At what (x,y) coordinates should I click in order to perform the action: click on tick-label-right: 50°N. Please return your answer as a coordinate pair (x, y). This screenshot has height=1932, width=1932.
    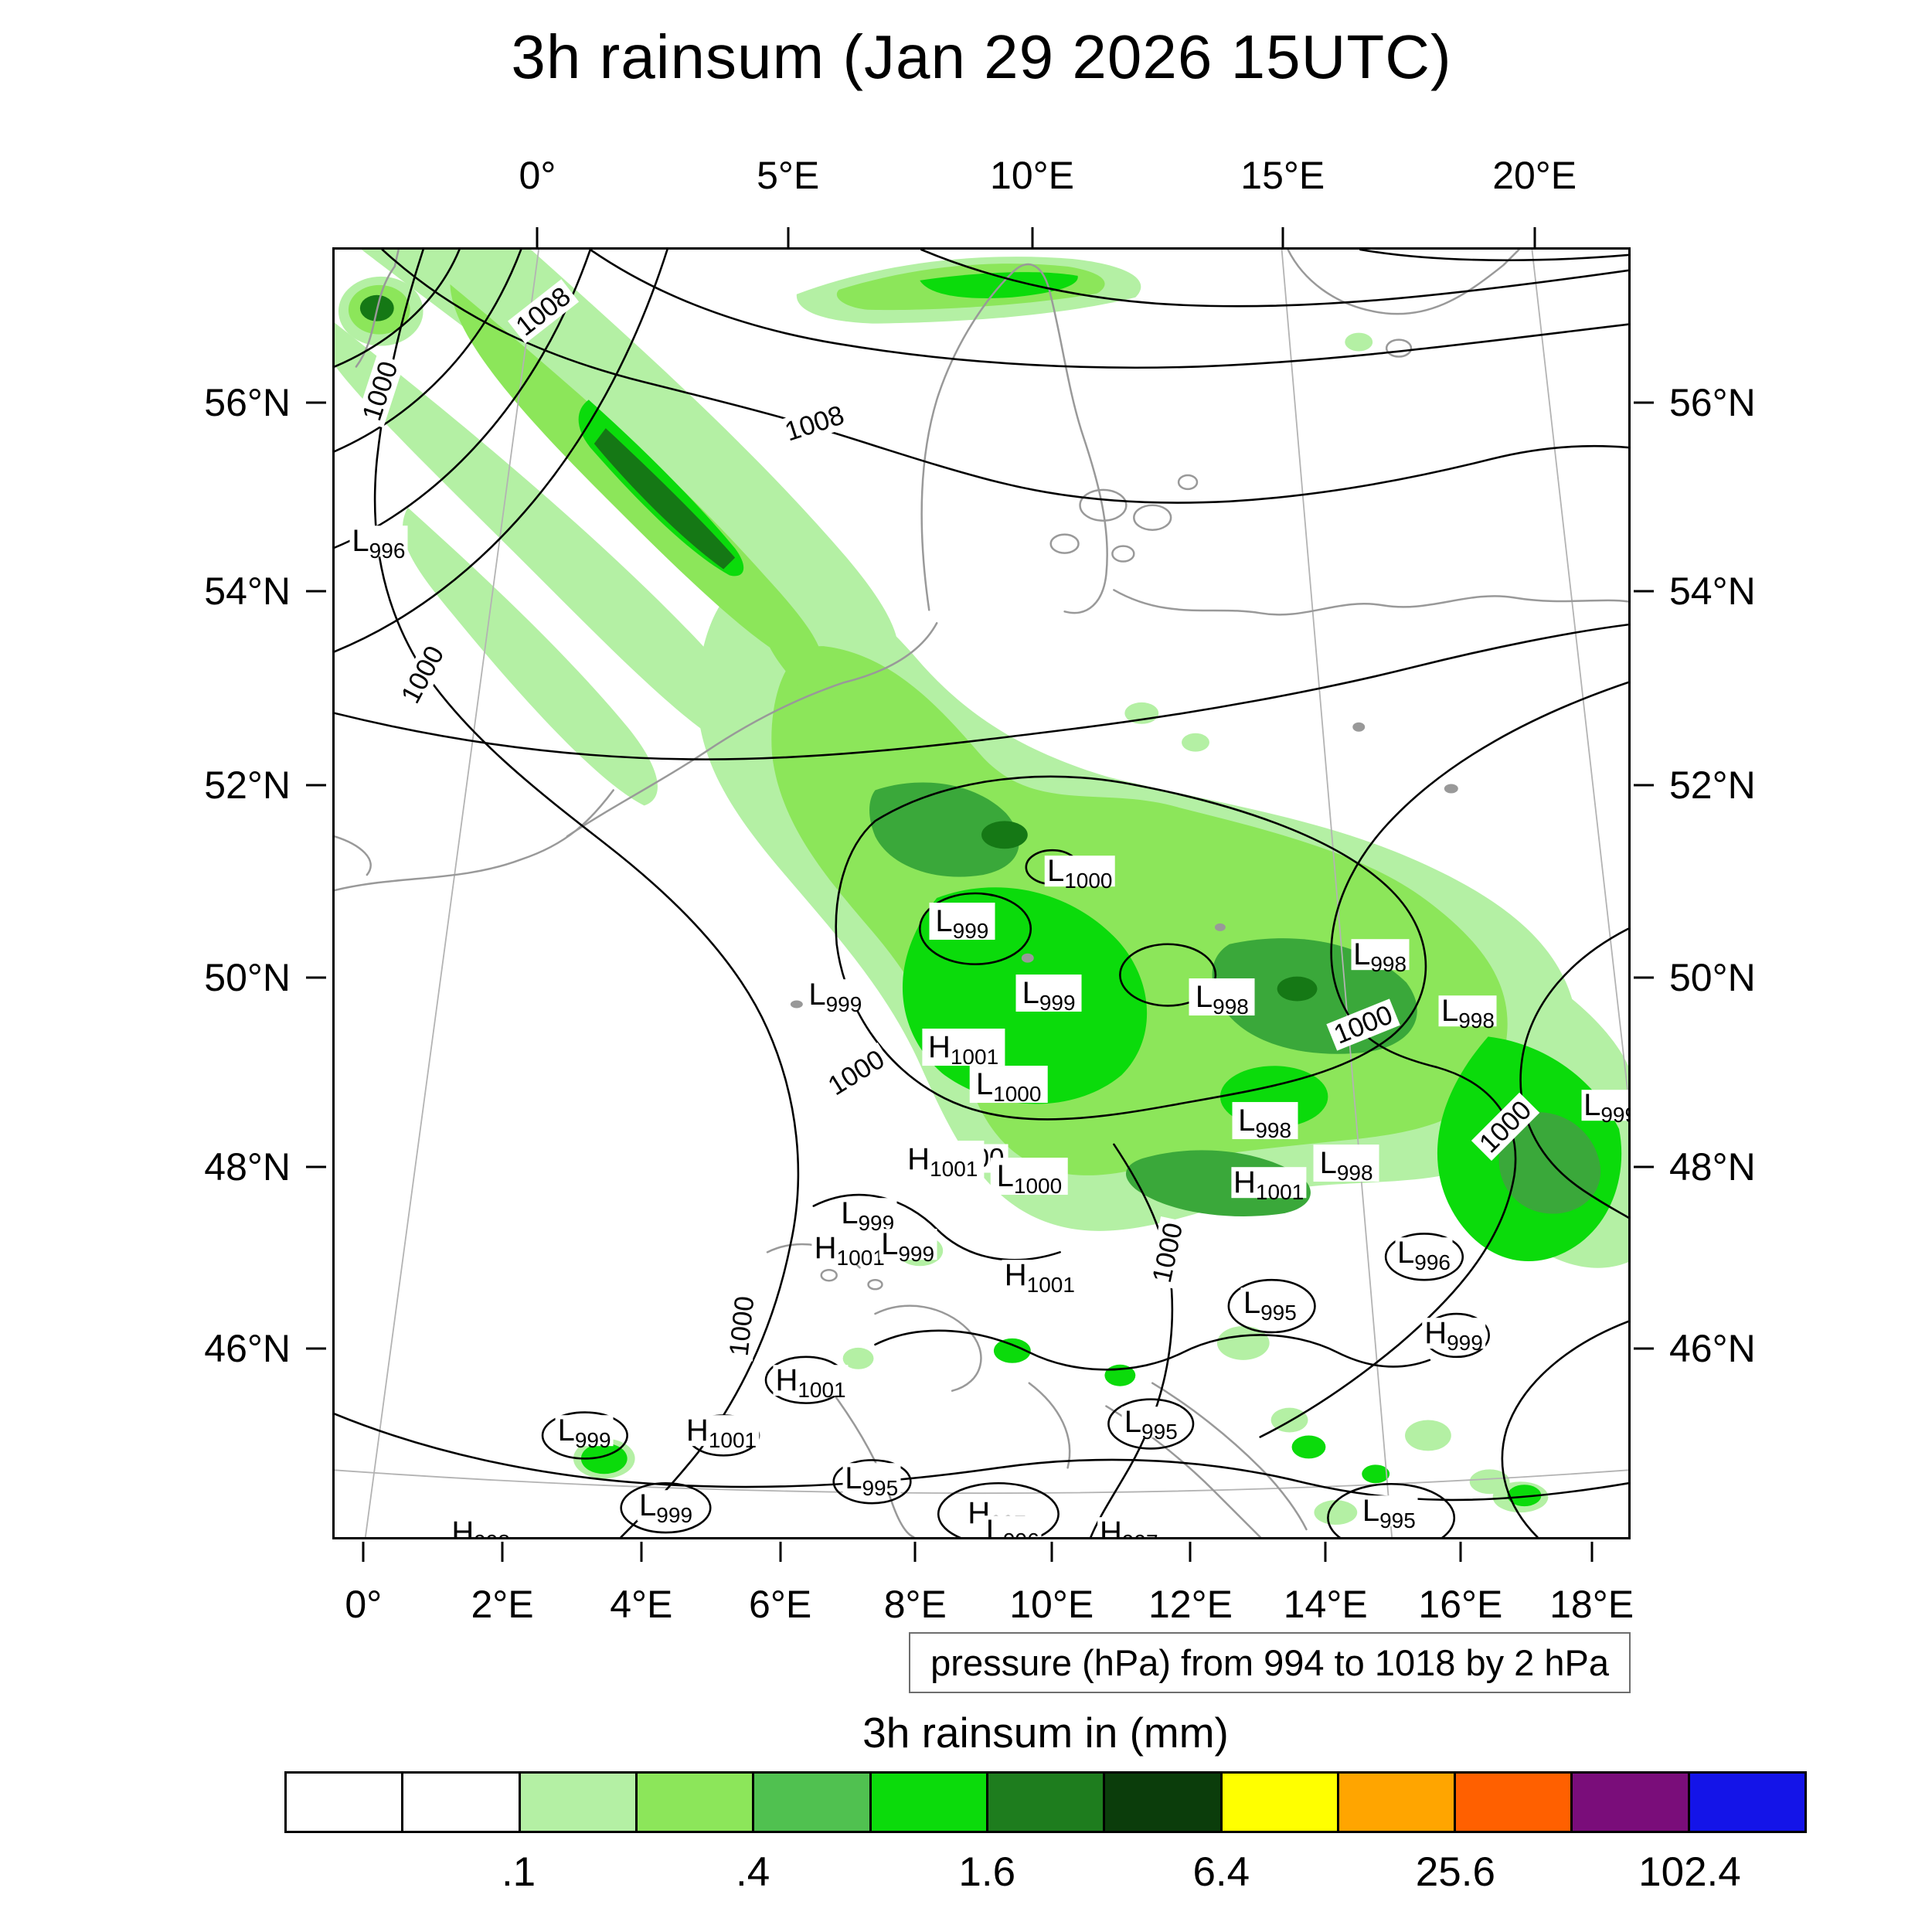
    Looking at the image, I should click on (1713, 977).